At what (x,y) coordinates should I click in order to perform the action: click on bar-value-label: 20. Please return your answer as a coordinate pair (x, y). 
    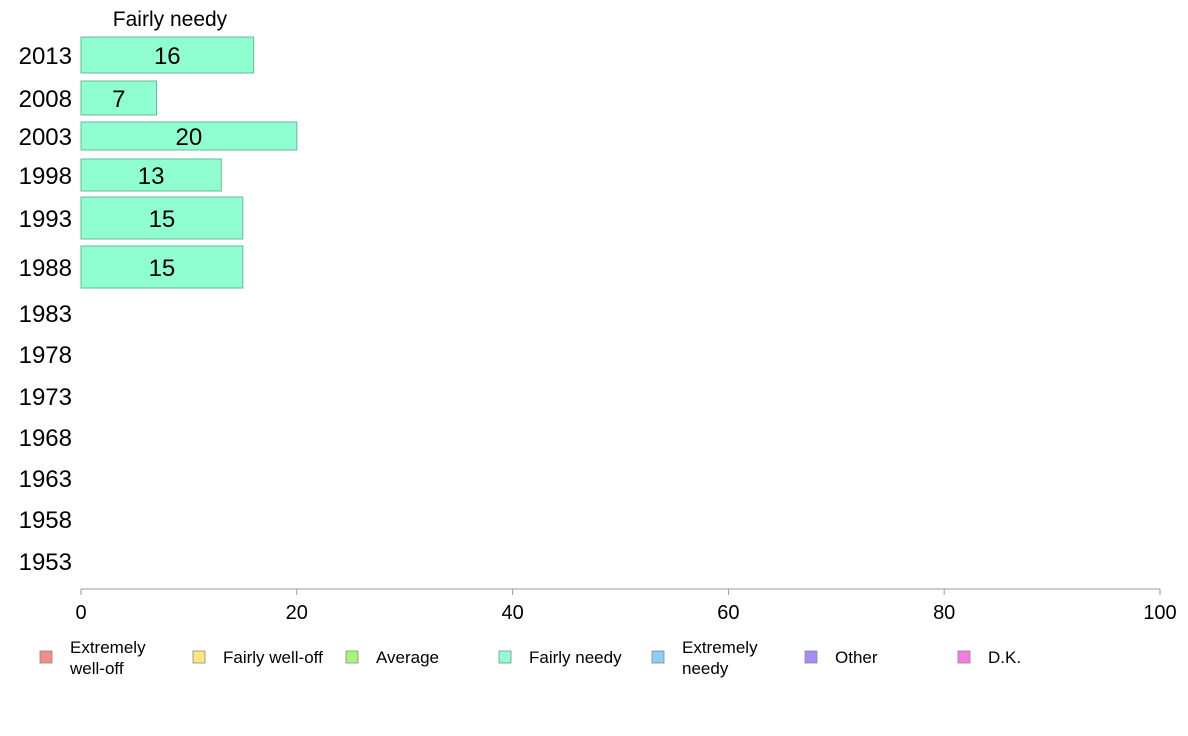
    Looking at the image, I should click on (189, 137).